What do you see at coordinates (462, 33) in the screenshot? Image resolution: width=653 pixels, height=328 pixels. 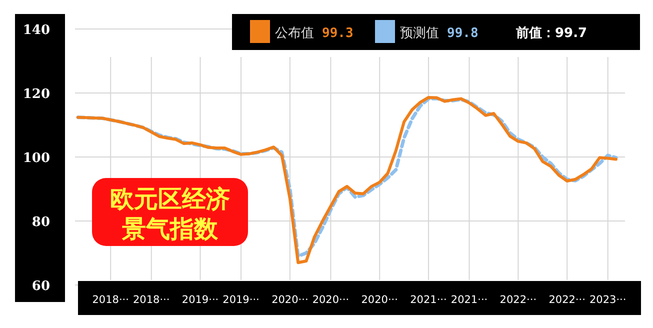 I see `annotation: 99.8` at bounding box center [462, 33].